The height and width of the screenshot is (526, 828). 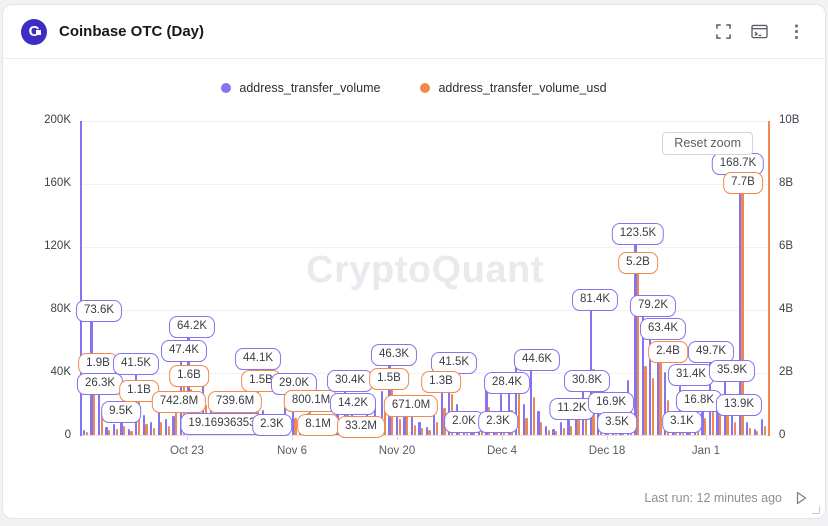 What do you see at coordinates (513, 88) in the screenshot?
I see `legend-item-usd: address_transfer_volume_usd` at bounding box center [513, 88].